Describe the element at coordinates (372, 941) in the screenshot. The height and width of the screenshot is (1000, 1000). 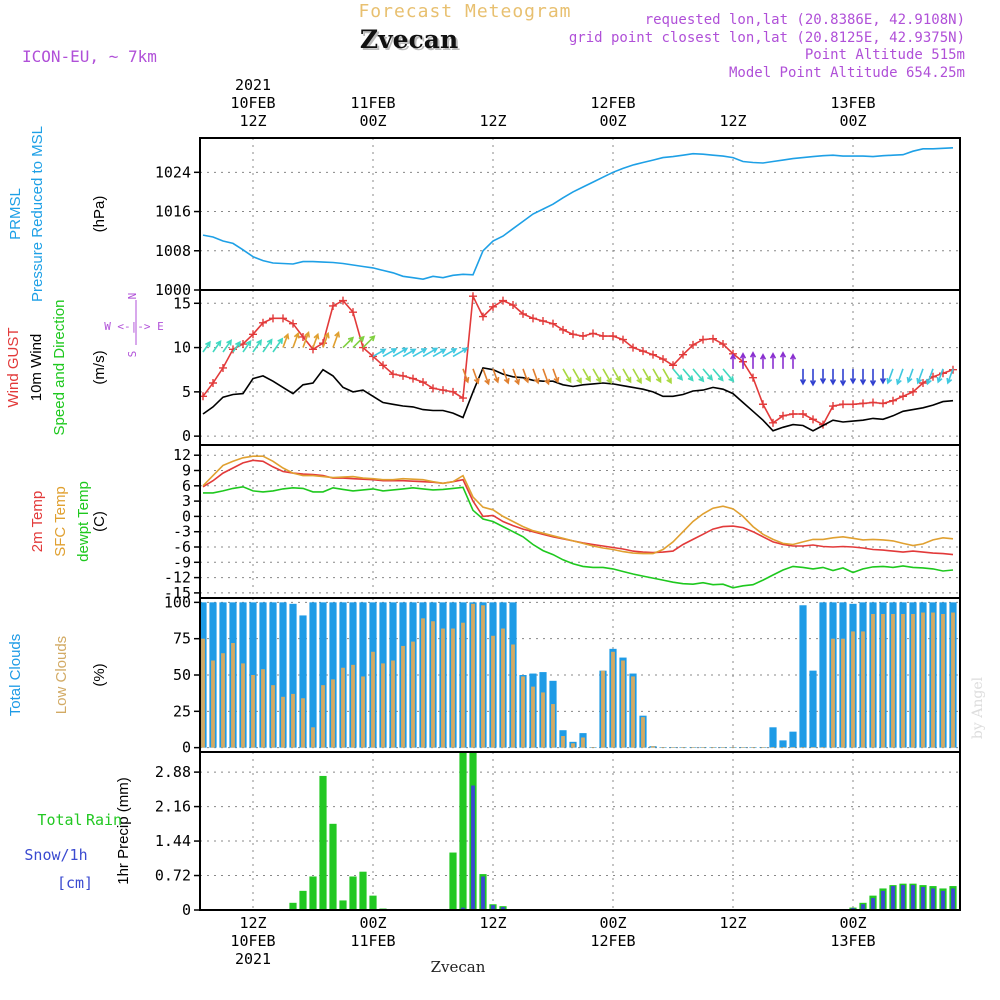
I see `bottom-time-label: 11FEB` at that location.